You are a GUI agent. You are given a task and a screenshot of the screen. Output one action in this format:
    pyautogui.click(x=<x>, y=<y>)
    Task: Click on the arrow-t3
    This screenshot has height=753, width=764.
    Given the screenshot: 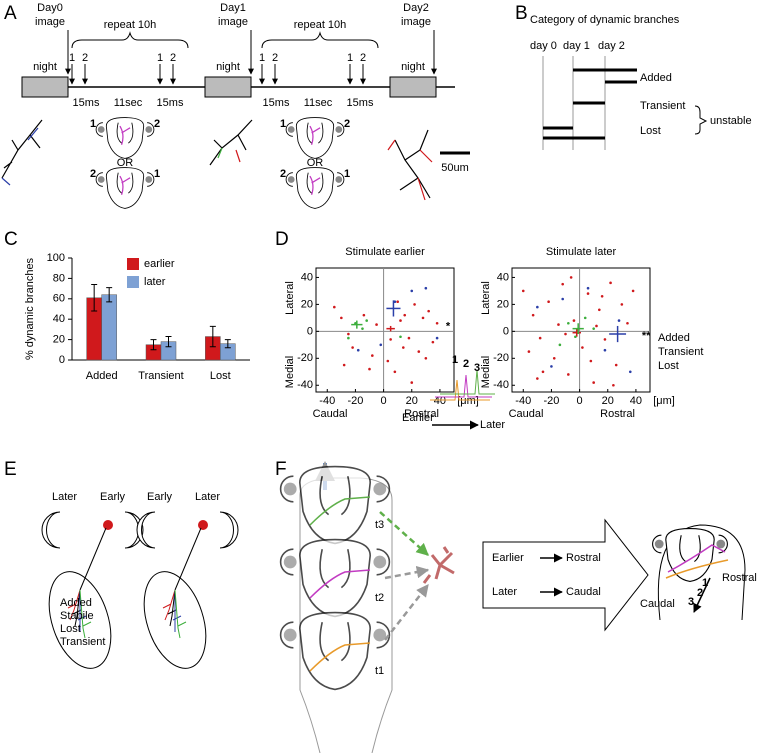 What is the action you would take?
    pyautogui.click(x=404, y=533)
    